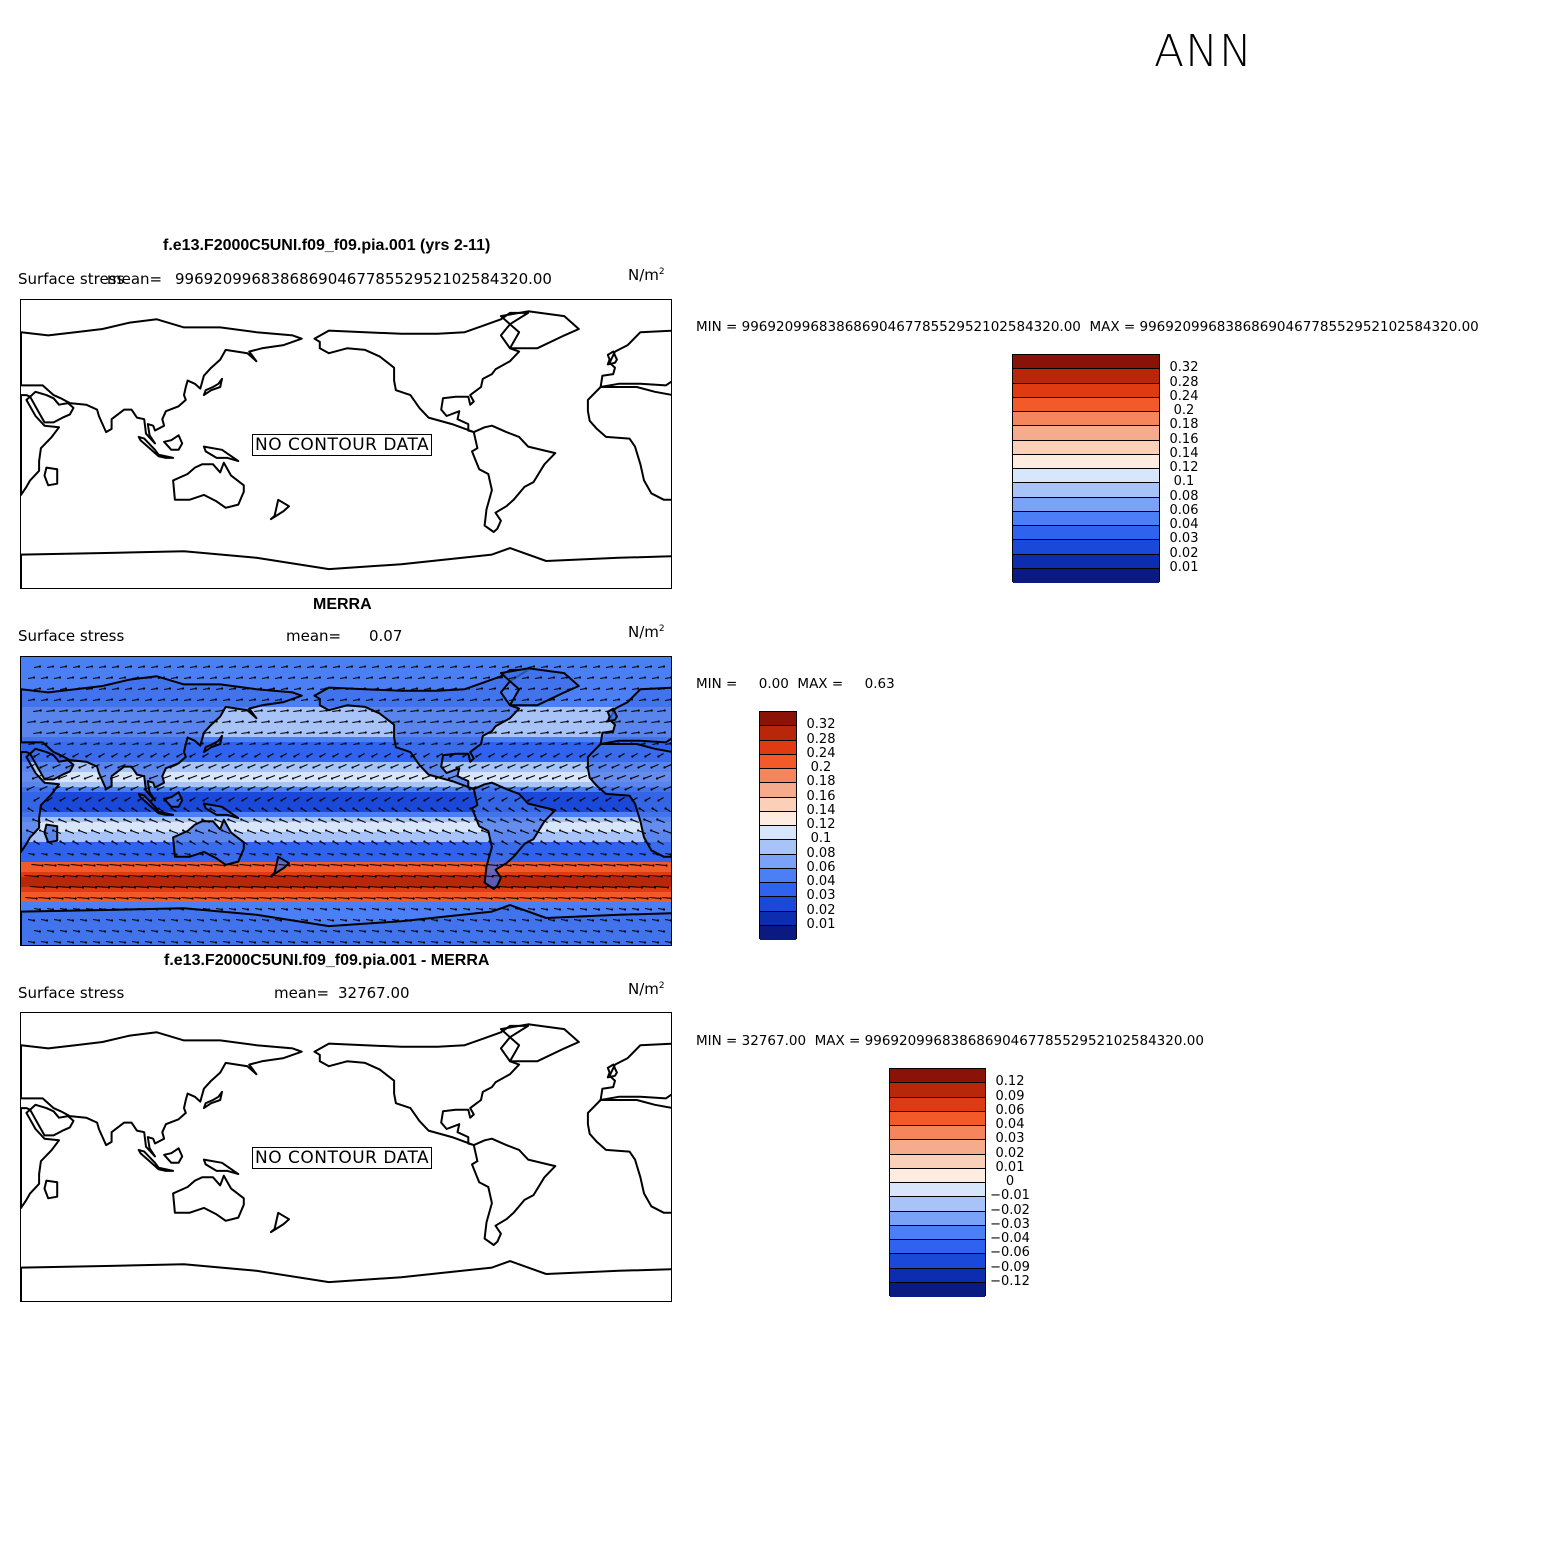  What do you see at coordinates (1010, 1196) in the screenshot?
I see `colorbar-tick-label: −0.01` at bounding box center [1010, 1196].